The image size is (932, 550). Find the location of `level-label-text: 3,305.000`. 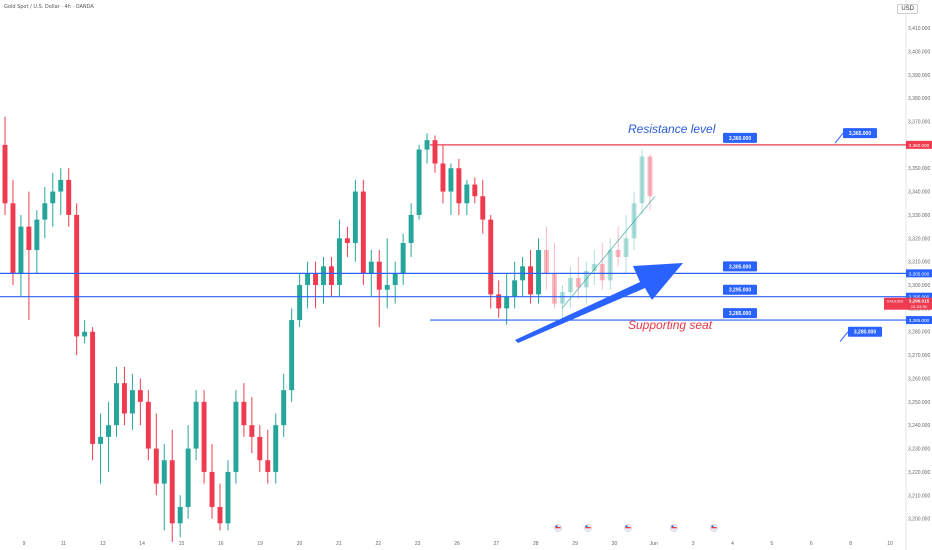

level-label-text: 3,305.000 is located at coordinates (740, 267).